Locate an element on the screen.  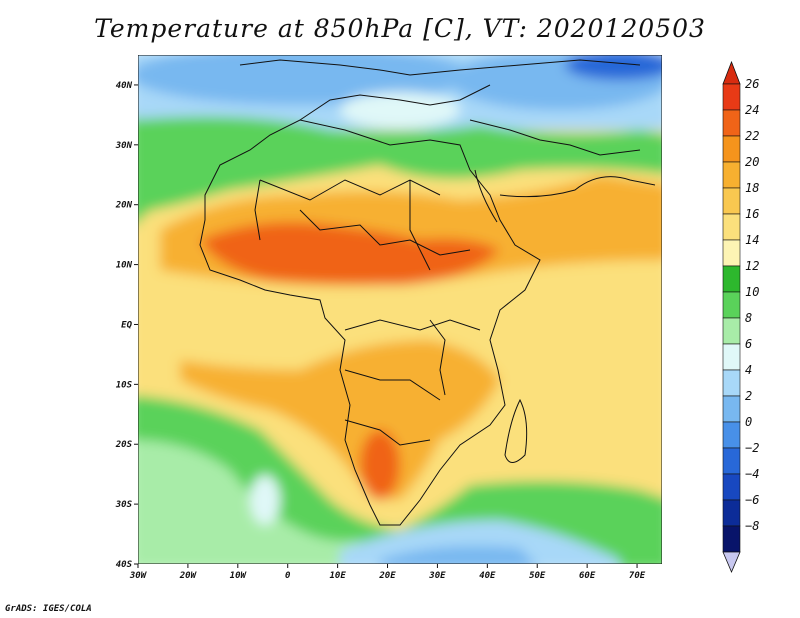
lon-tick-label: 10E is located at coordinates (337, 576).